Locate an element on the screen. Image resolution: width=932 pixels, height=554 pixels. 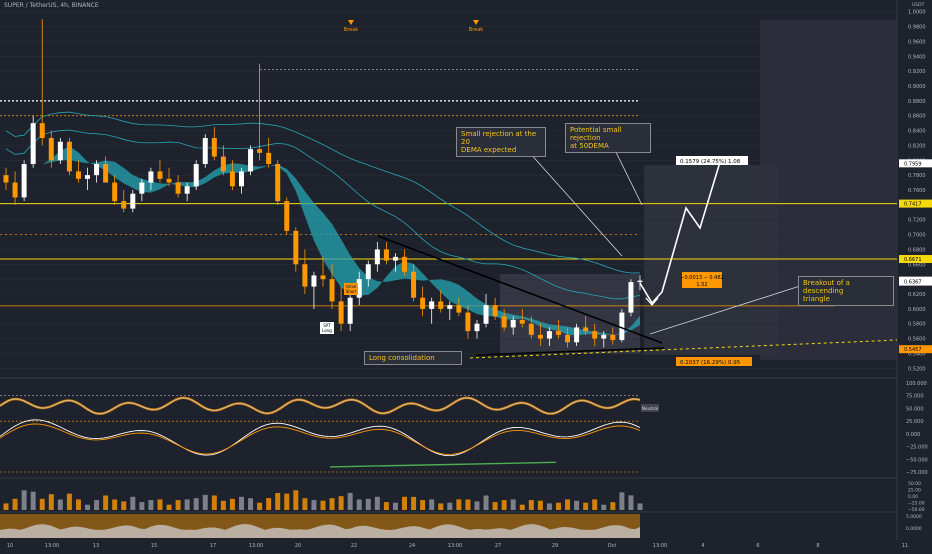
svg-text: Long is located at coordinates (327, 330).